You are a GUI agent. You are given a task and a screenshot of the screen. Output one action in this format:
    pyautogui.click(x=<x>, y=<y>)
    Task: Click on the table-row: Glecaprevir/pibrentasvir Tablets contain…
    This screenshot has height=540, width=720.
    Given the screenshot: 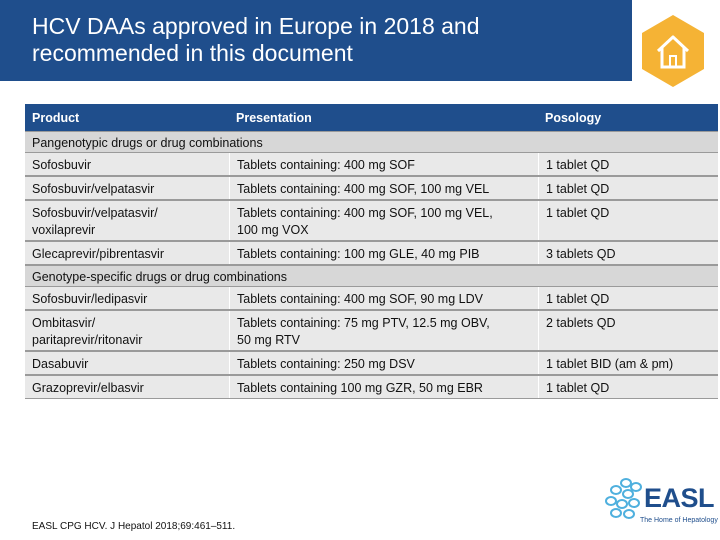 What is the action you would take?
    pyautogui.click(x=371, y=253)
    